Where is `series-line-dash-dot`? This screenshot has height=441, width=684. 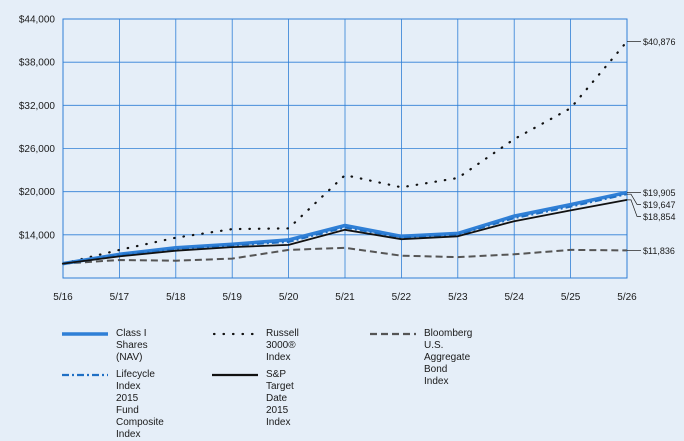 series-line-dash-dot is located at coordinates (345, 229).